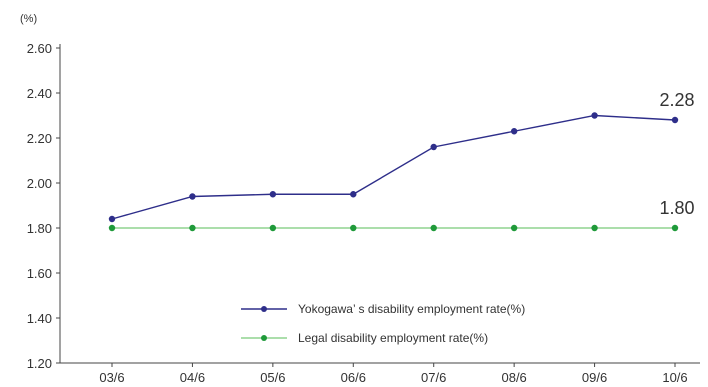 The image size is (708, 387). Describe the element at coordinates (433, 377) in the screenshot. I see `x-tick-label: 07/6` at that location.